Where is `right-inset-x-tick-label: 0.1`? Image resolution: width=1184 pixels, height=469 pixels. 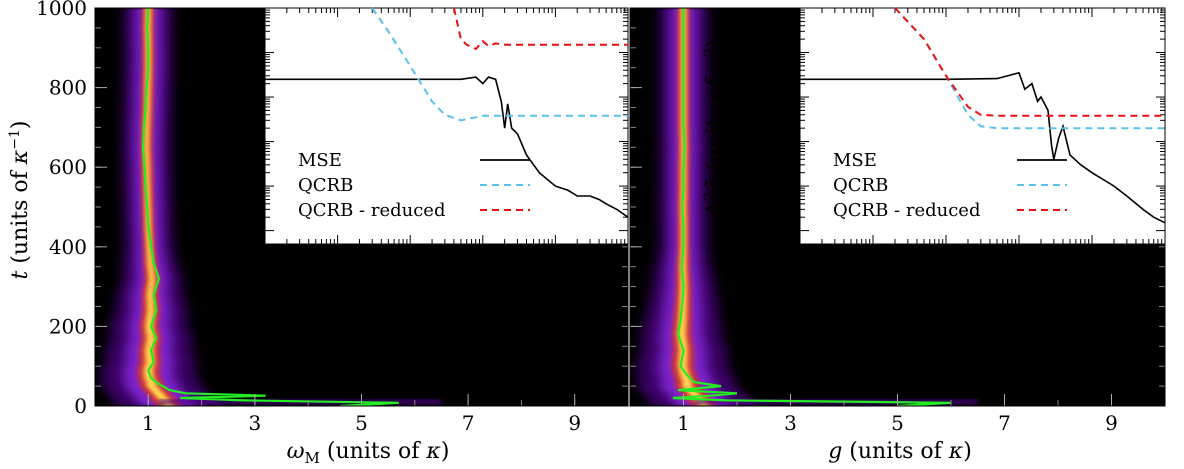
right-inset-x-tick-label: 0.1 is located at coordinates (873, 261).